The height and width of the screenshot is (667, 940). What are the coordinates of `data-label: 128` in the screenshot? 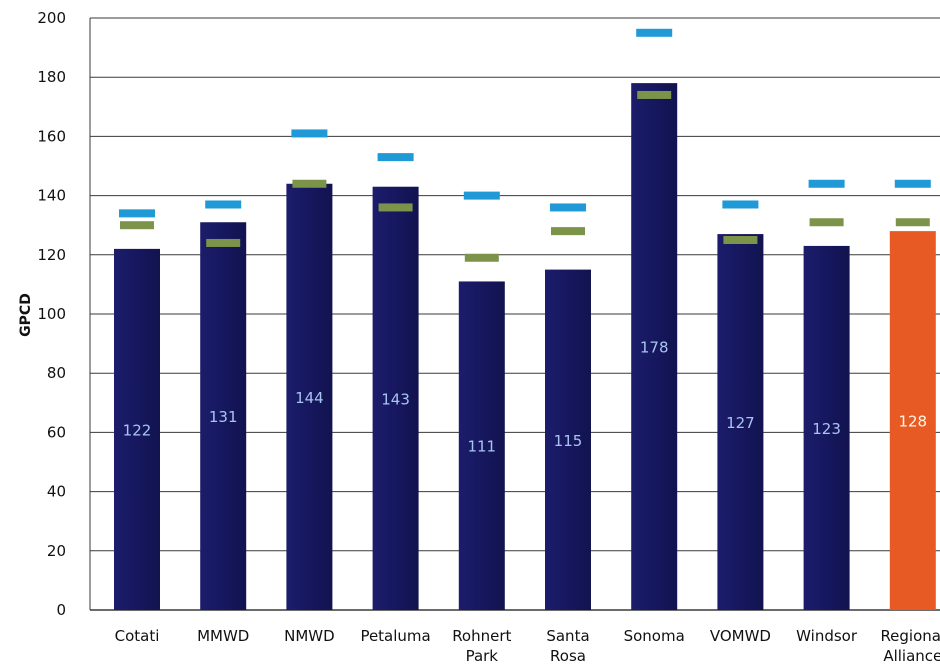 It's located at (912, 422).